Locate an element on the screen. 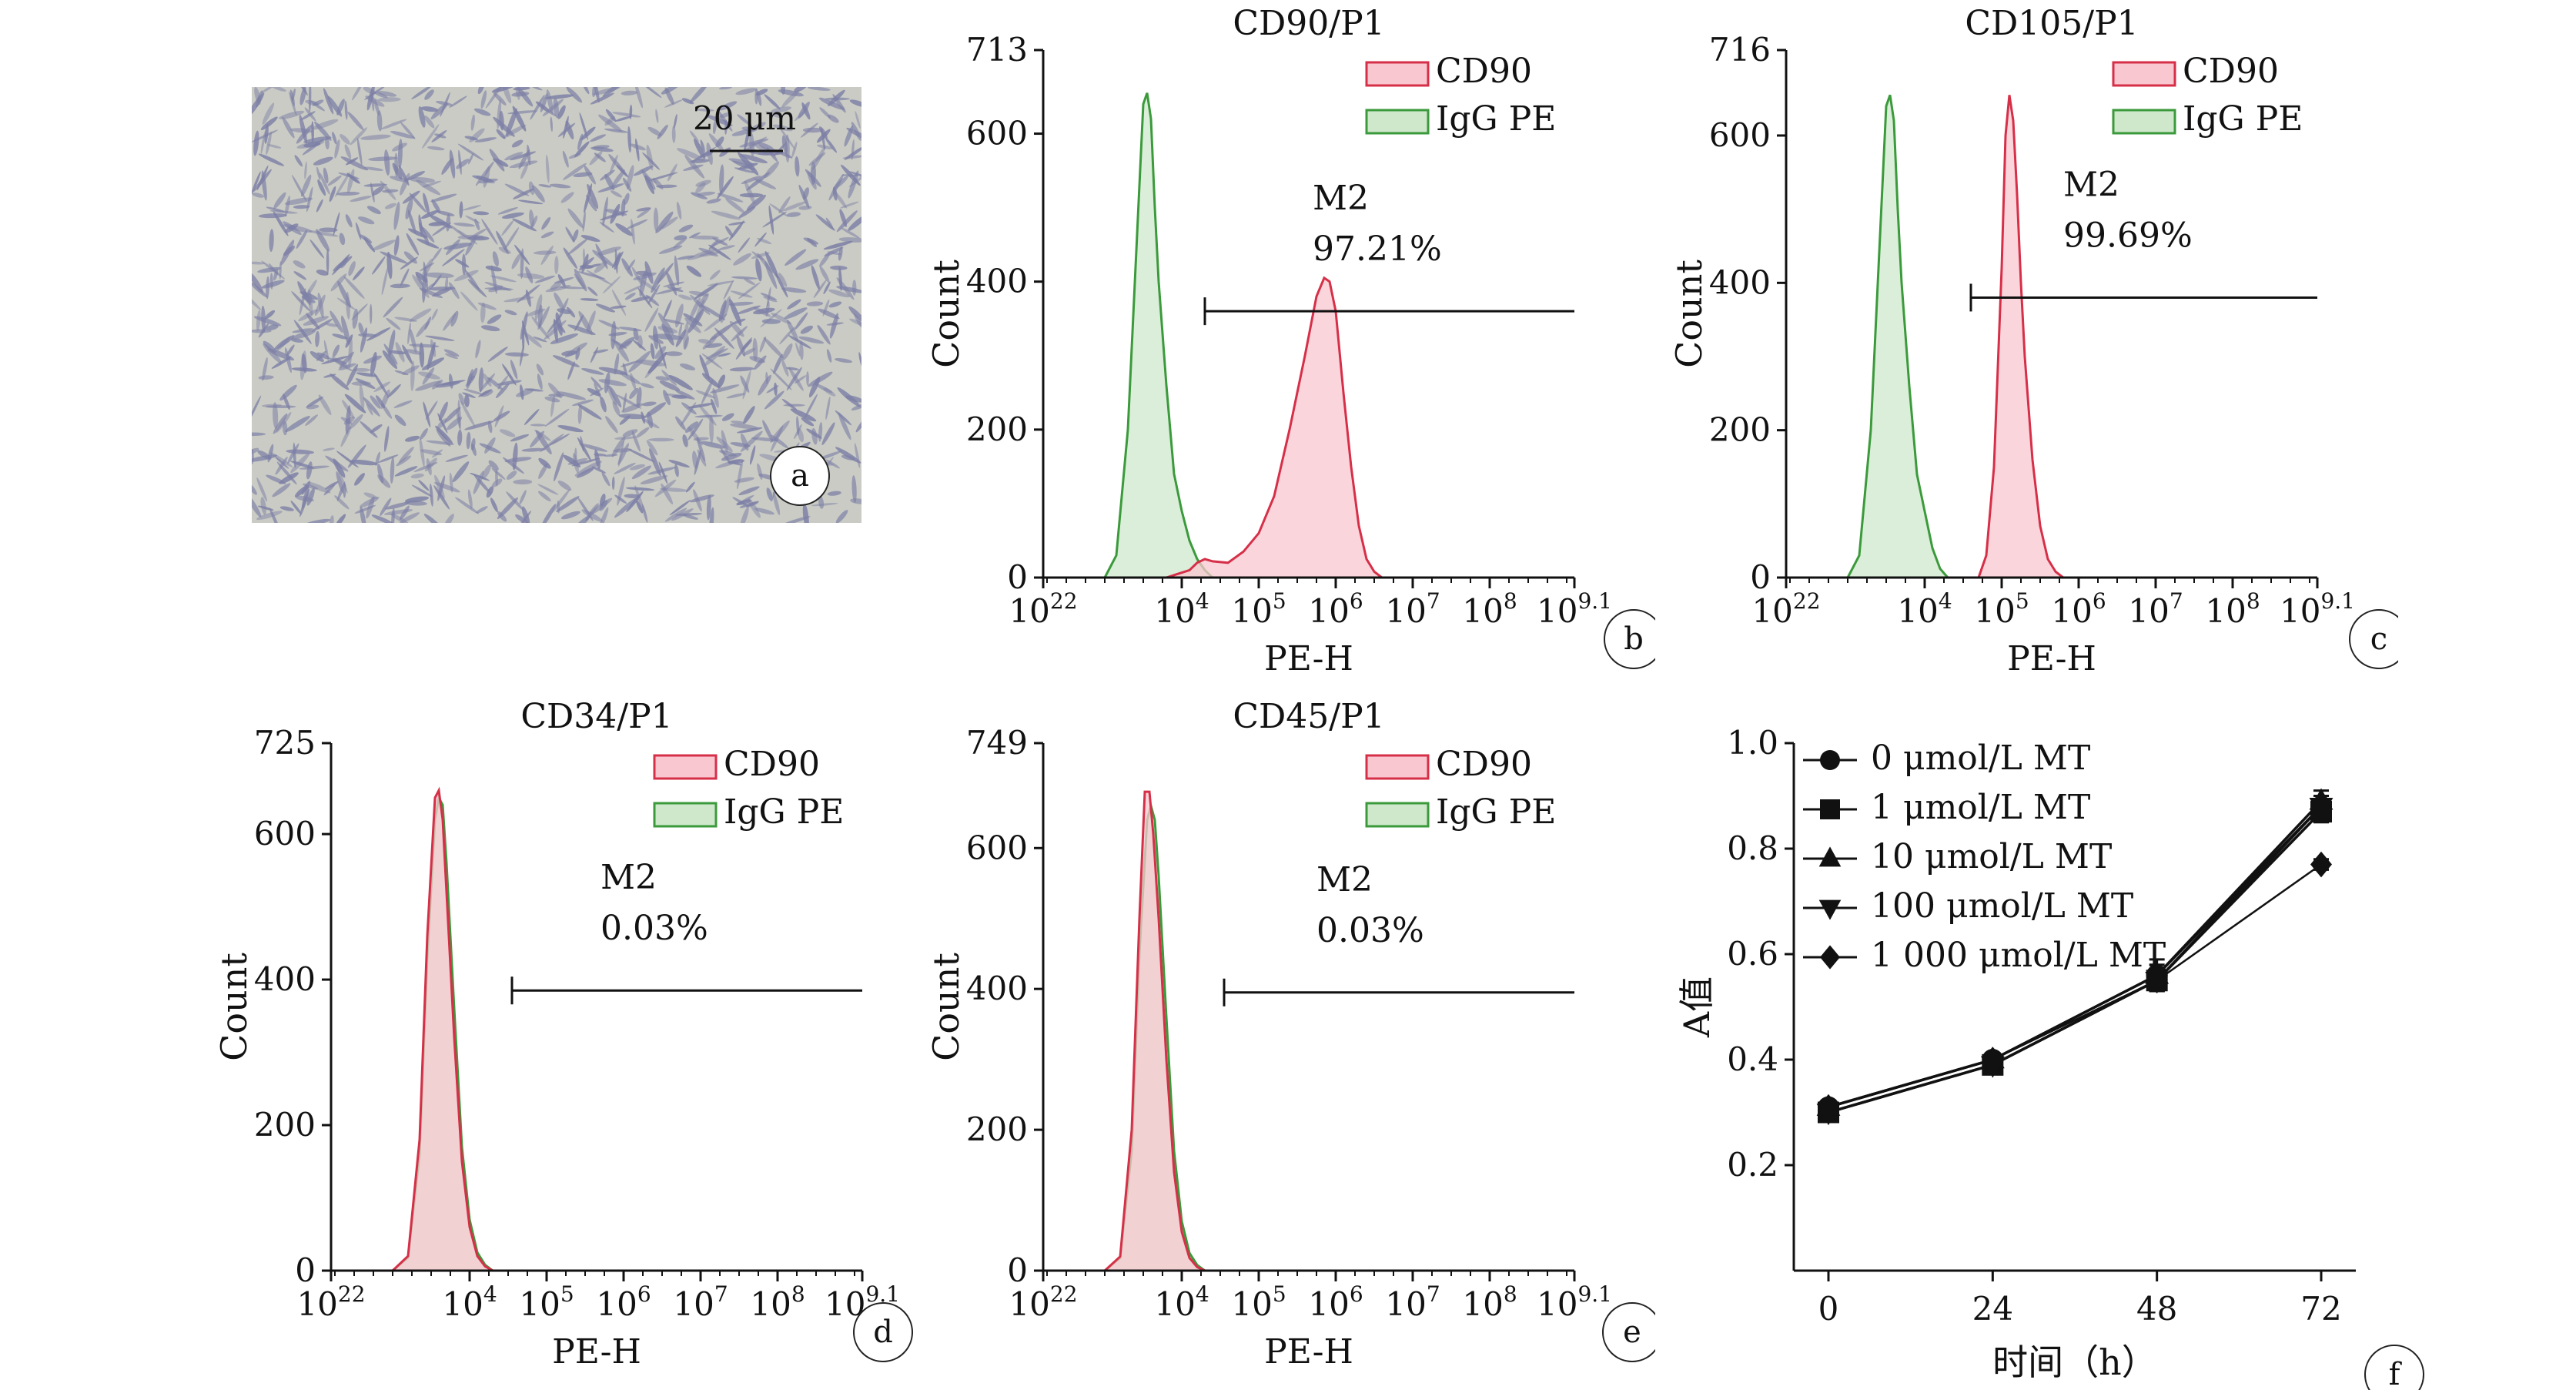 The height and width of the screenshot is (1390, 2576). marker-diamond is located at coordinates (1993, 1060).